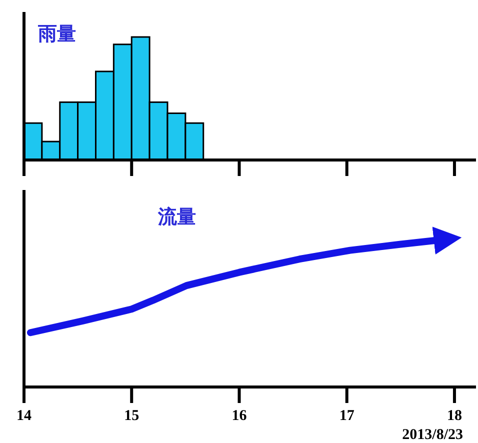  I want to click on x-tick-label: 18, so click(454, 416).